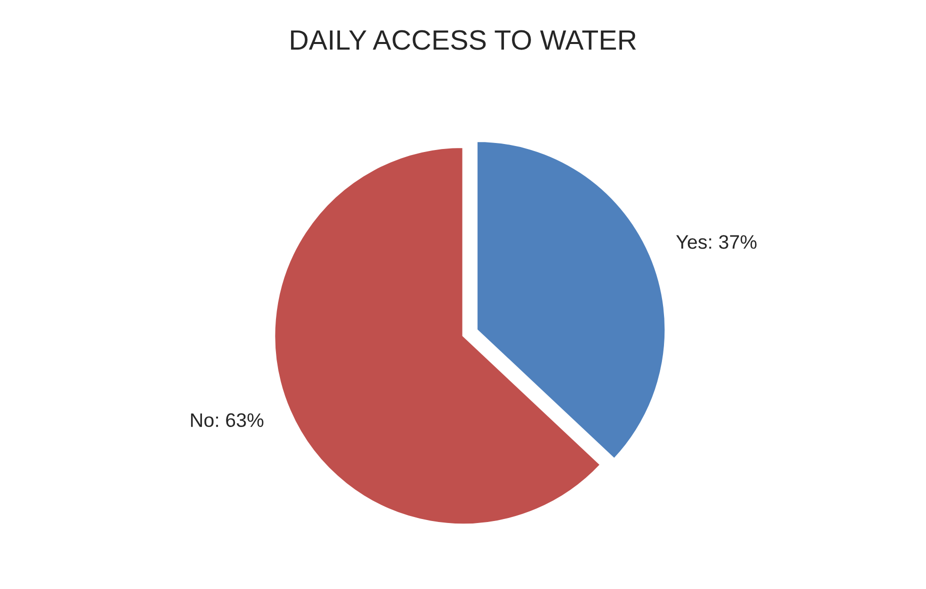 This screenshot has width=926, height=589. What do you see at coordinates (227, 420) in the screenshot?
I see `slice-label: No: 63%` at bounding box center [227, 420].